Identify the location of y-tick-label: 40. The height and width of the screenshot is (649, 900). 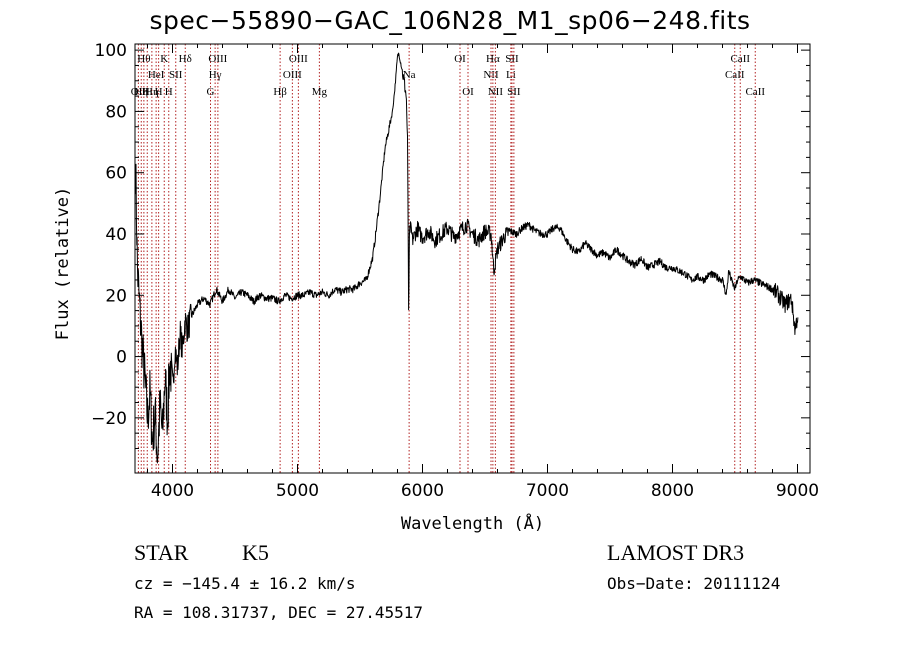
(116, 235).